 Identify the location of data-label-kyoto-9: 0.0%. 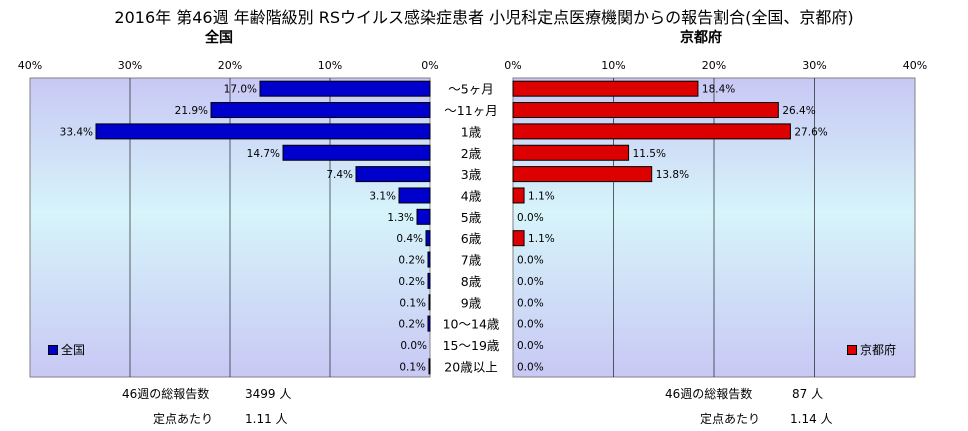
(530, 282).